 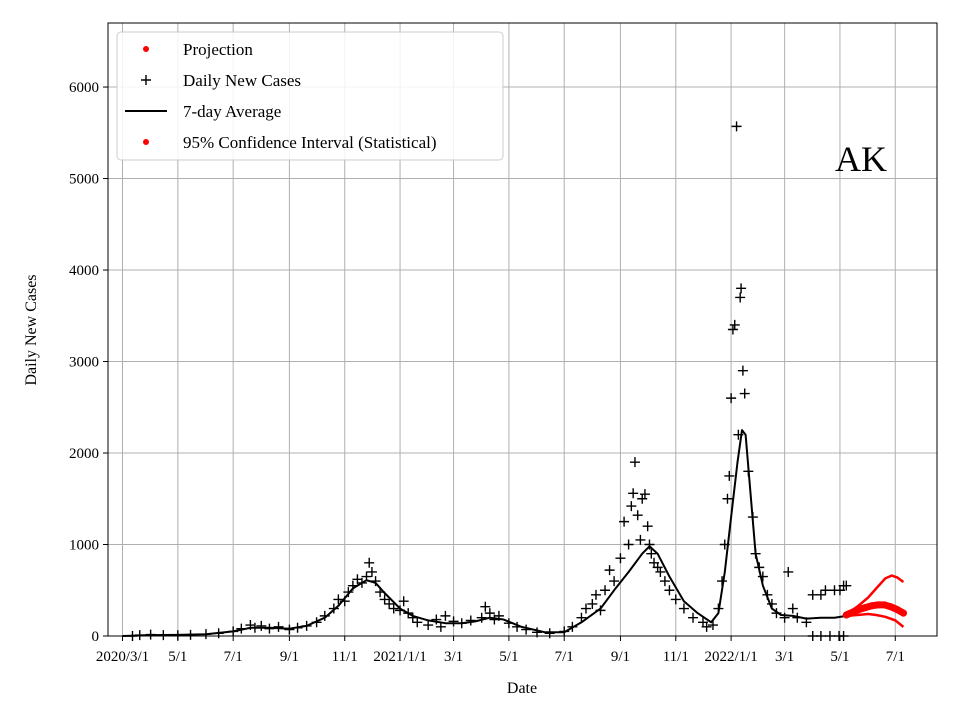 I want to click on y-tick-label: 6000, so click(x=84, y=88).